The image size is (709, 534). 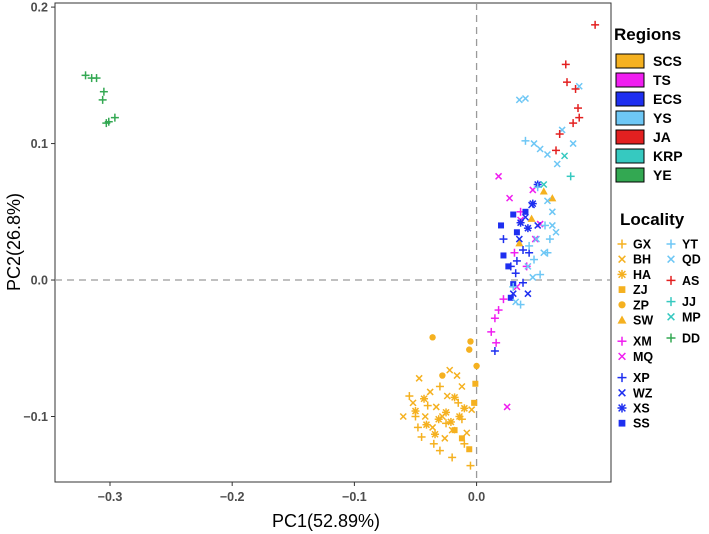 I want to click on series-ha, so click(x=440, y=416).